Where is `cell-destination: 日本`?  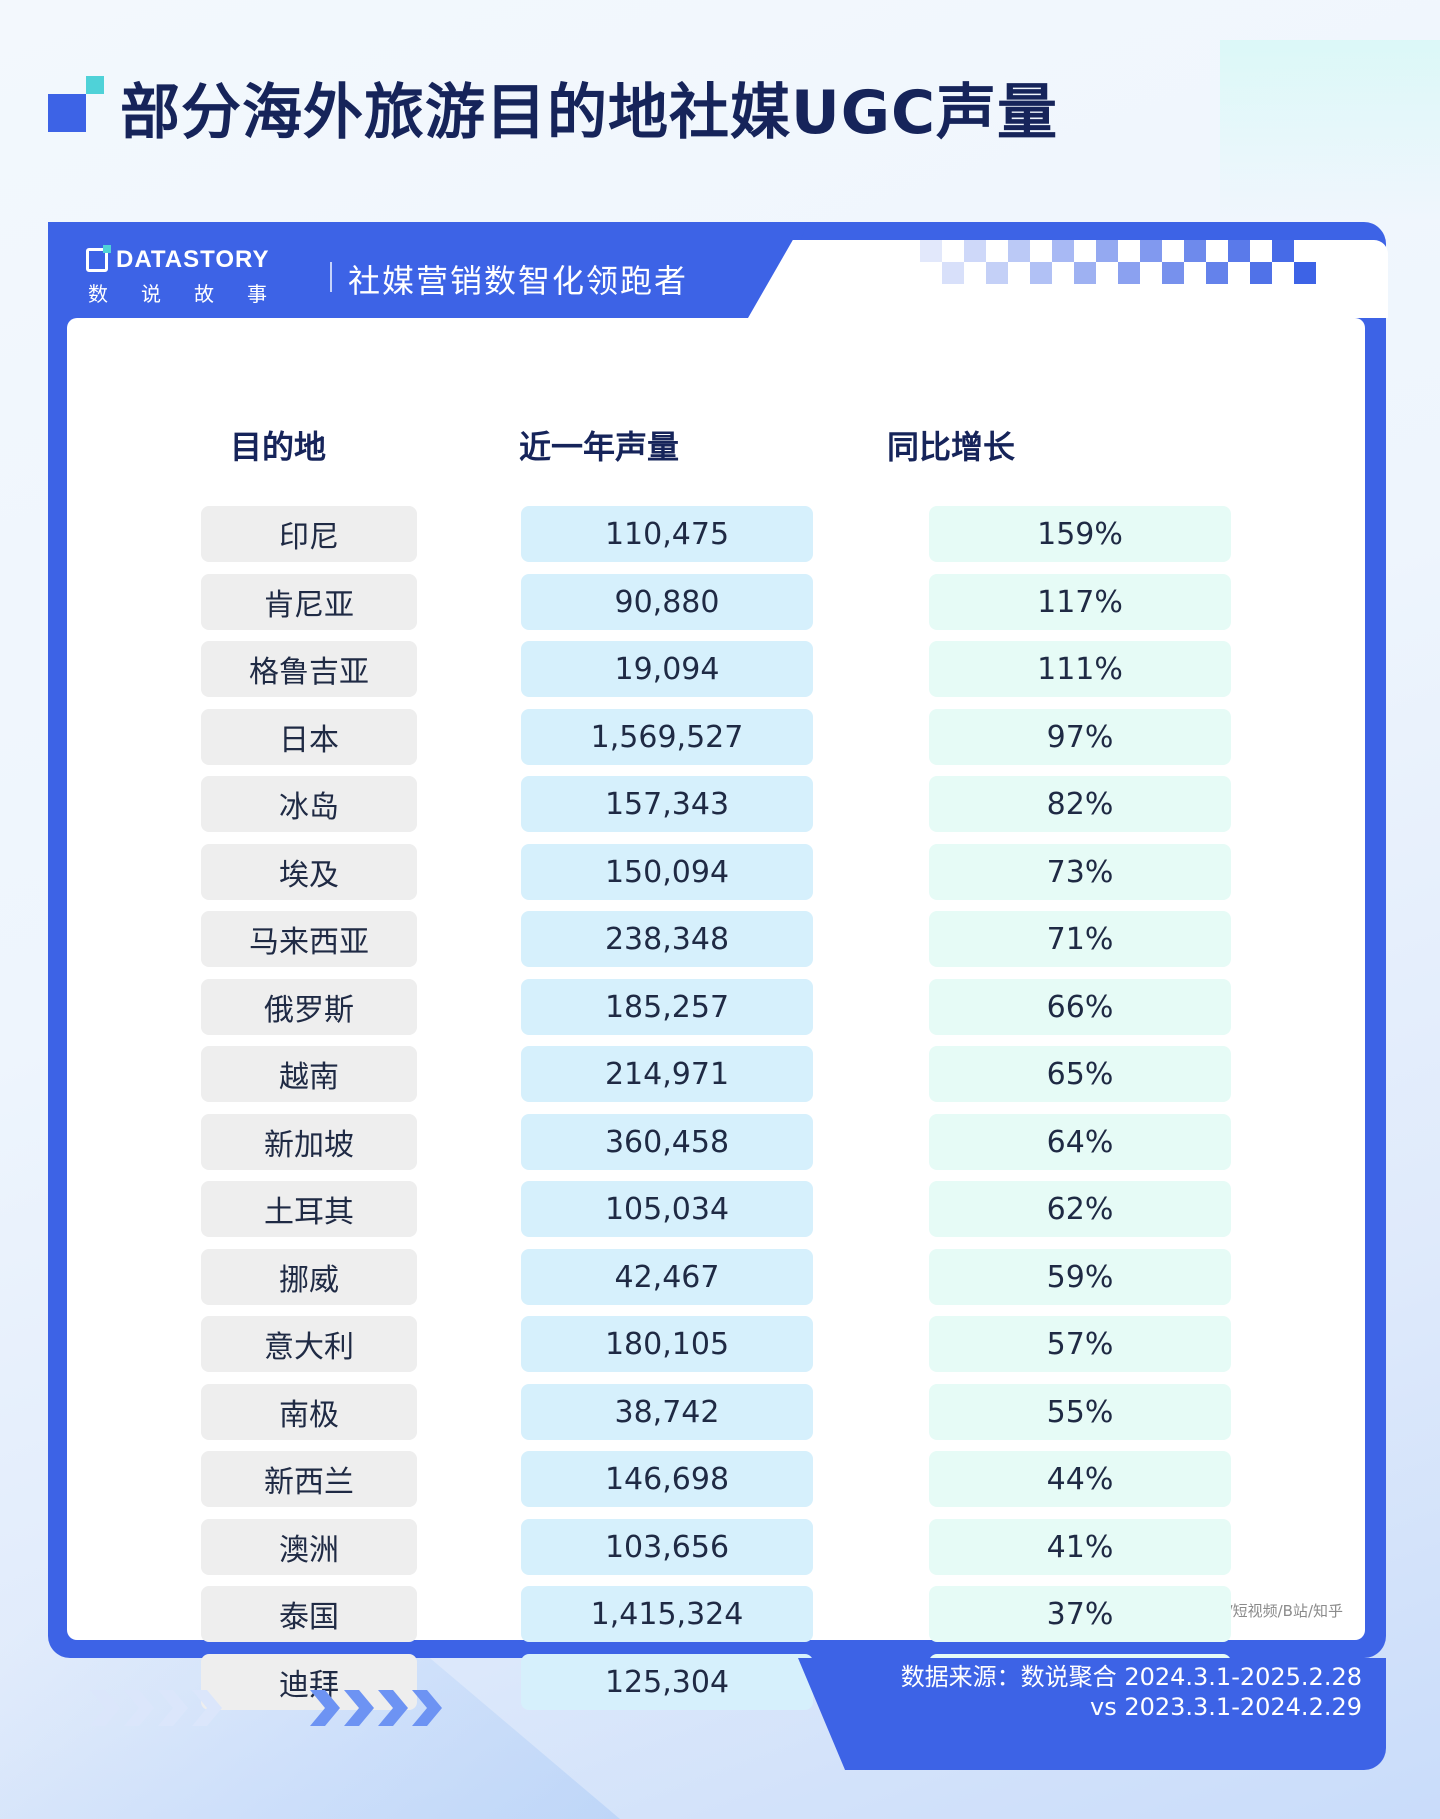
cell-destination: 日本 is located at coordinates (309, 737).